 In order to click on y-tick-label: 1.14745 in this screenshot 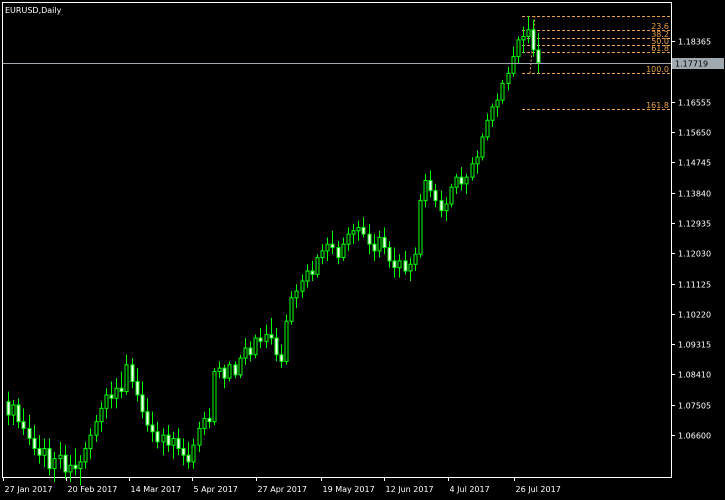, I will do `click(694, 163)`.